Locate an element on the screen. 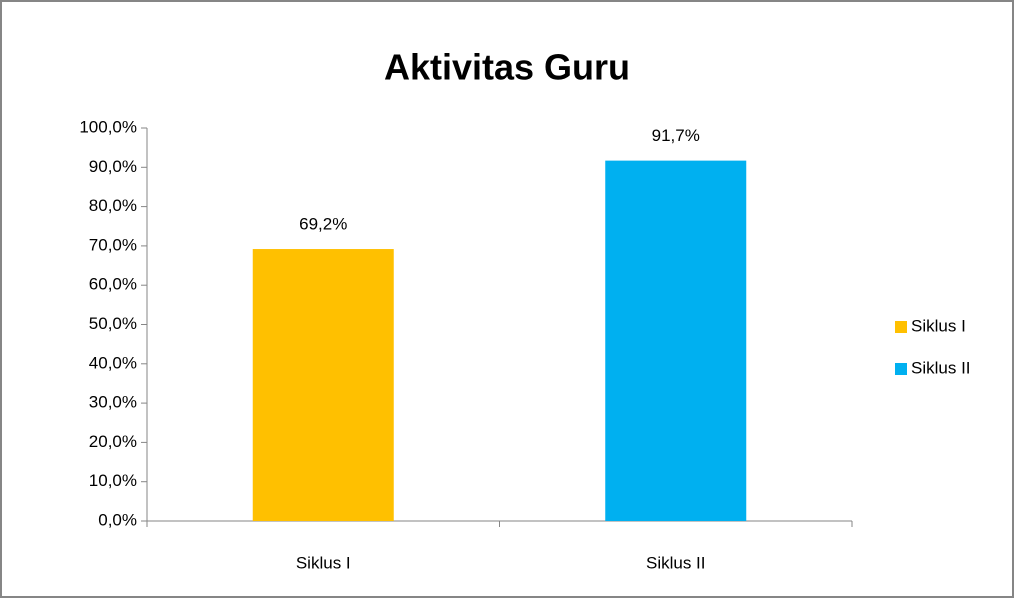 The height and width of the screenshot is (598, 1014). x-tick-label: Siklus II is located at coordinates (676, 562).